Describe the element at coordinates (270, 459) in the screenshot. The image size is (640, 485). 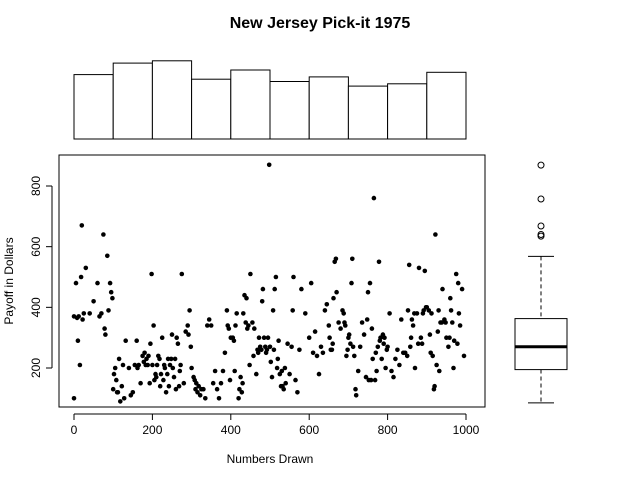
I see `x-axis-label: Numbers Drawn` at that location.